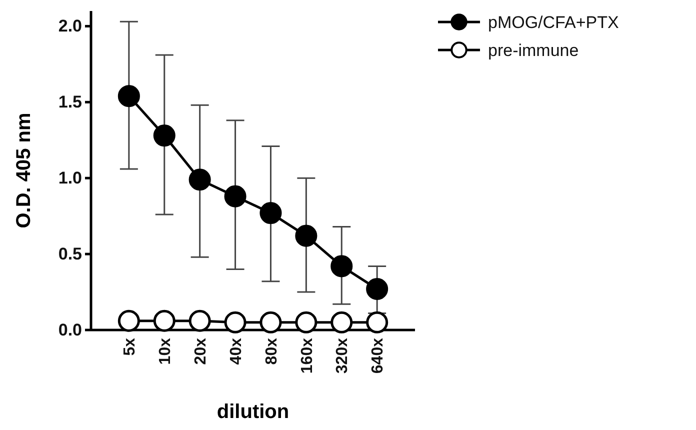 This screenshot has height=430, width=696. I want to click on x-tick-label: 320x, so click(343, 356).